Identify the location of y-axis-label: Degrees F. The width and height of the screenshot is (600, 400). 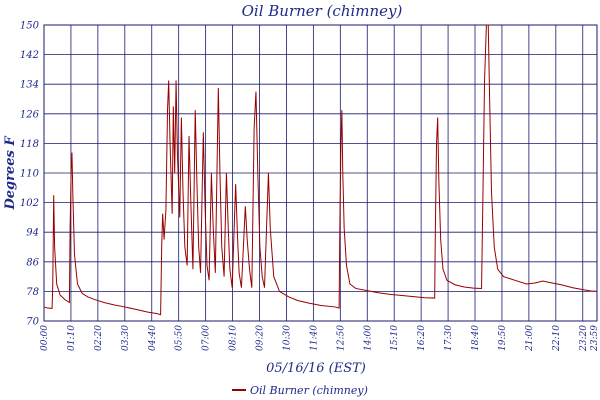
(10, 173).